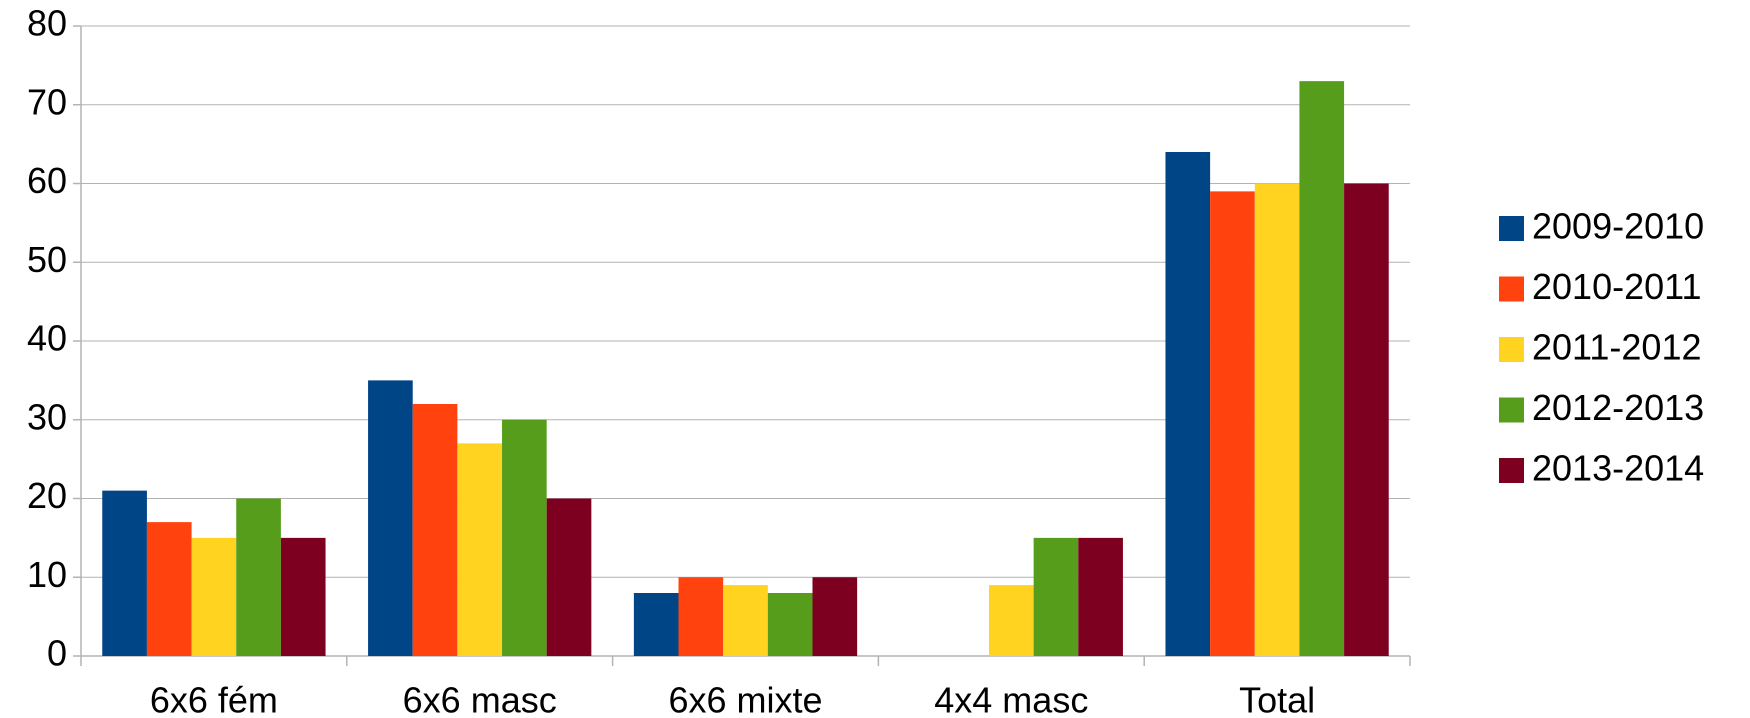 This screenshot has height=718, width=1750. I want to click on legend-label: 2009-2010, so click(1618, 226).